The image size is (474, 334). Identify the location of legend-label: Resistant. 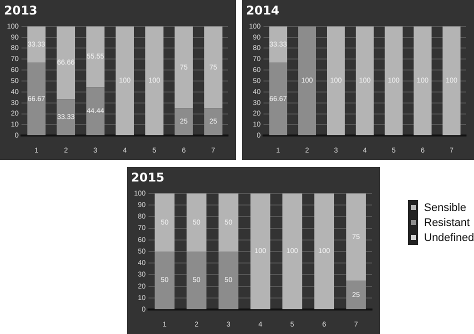
(447, 222).